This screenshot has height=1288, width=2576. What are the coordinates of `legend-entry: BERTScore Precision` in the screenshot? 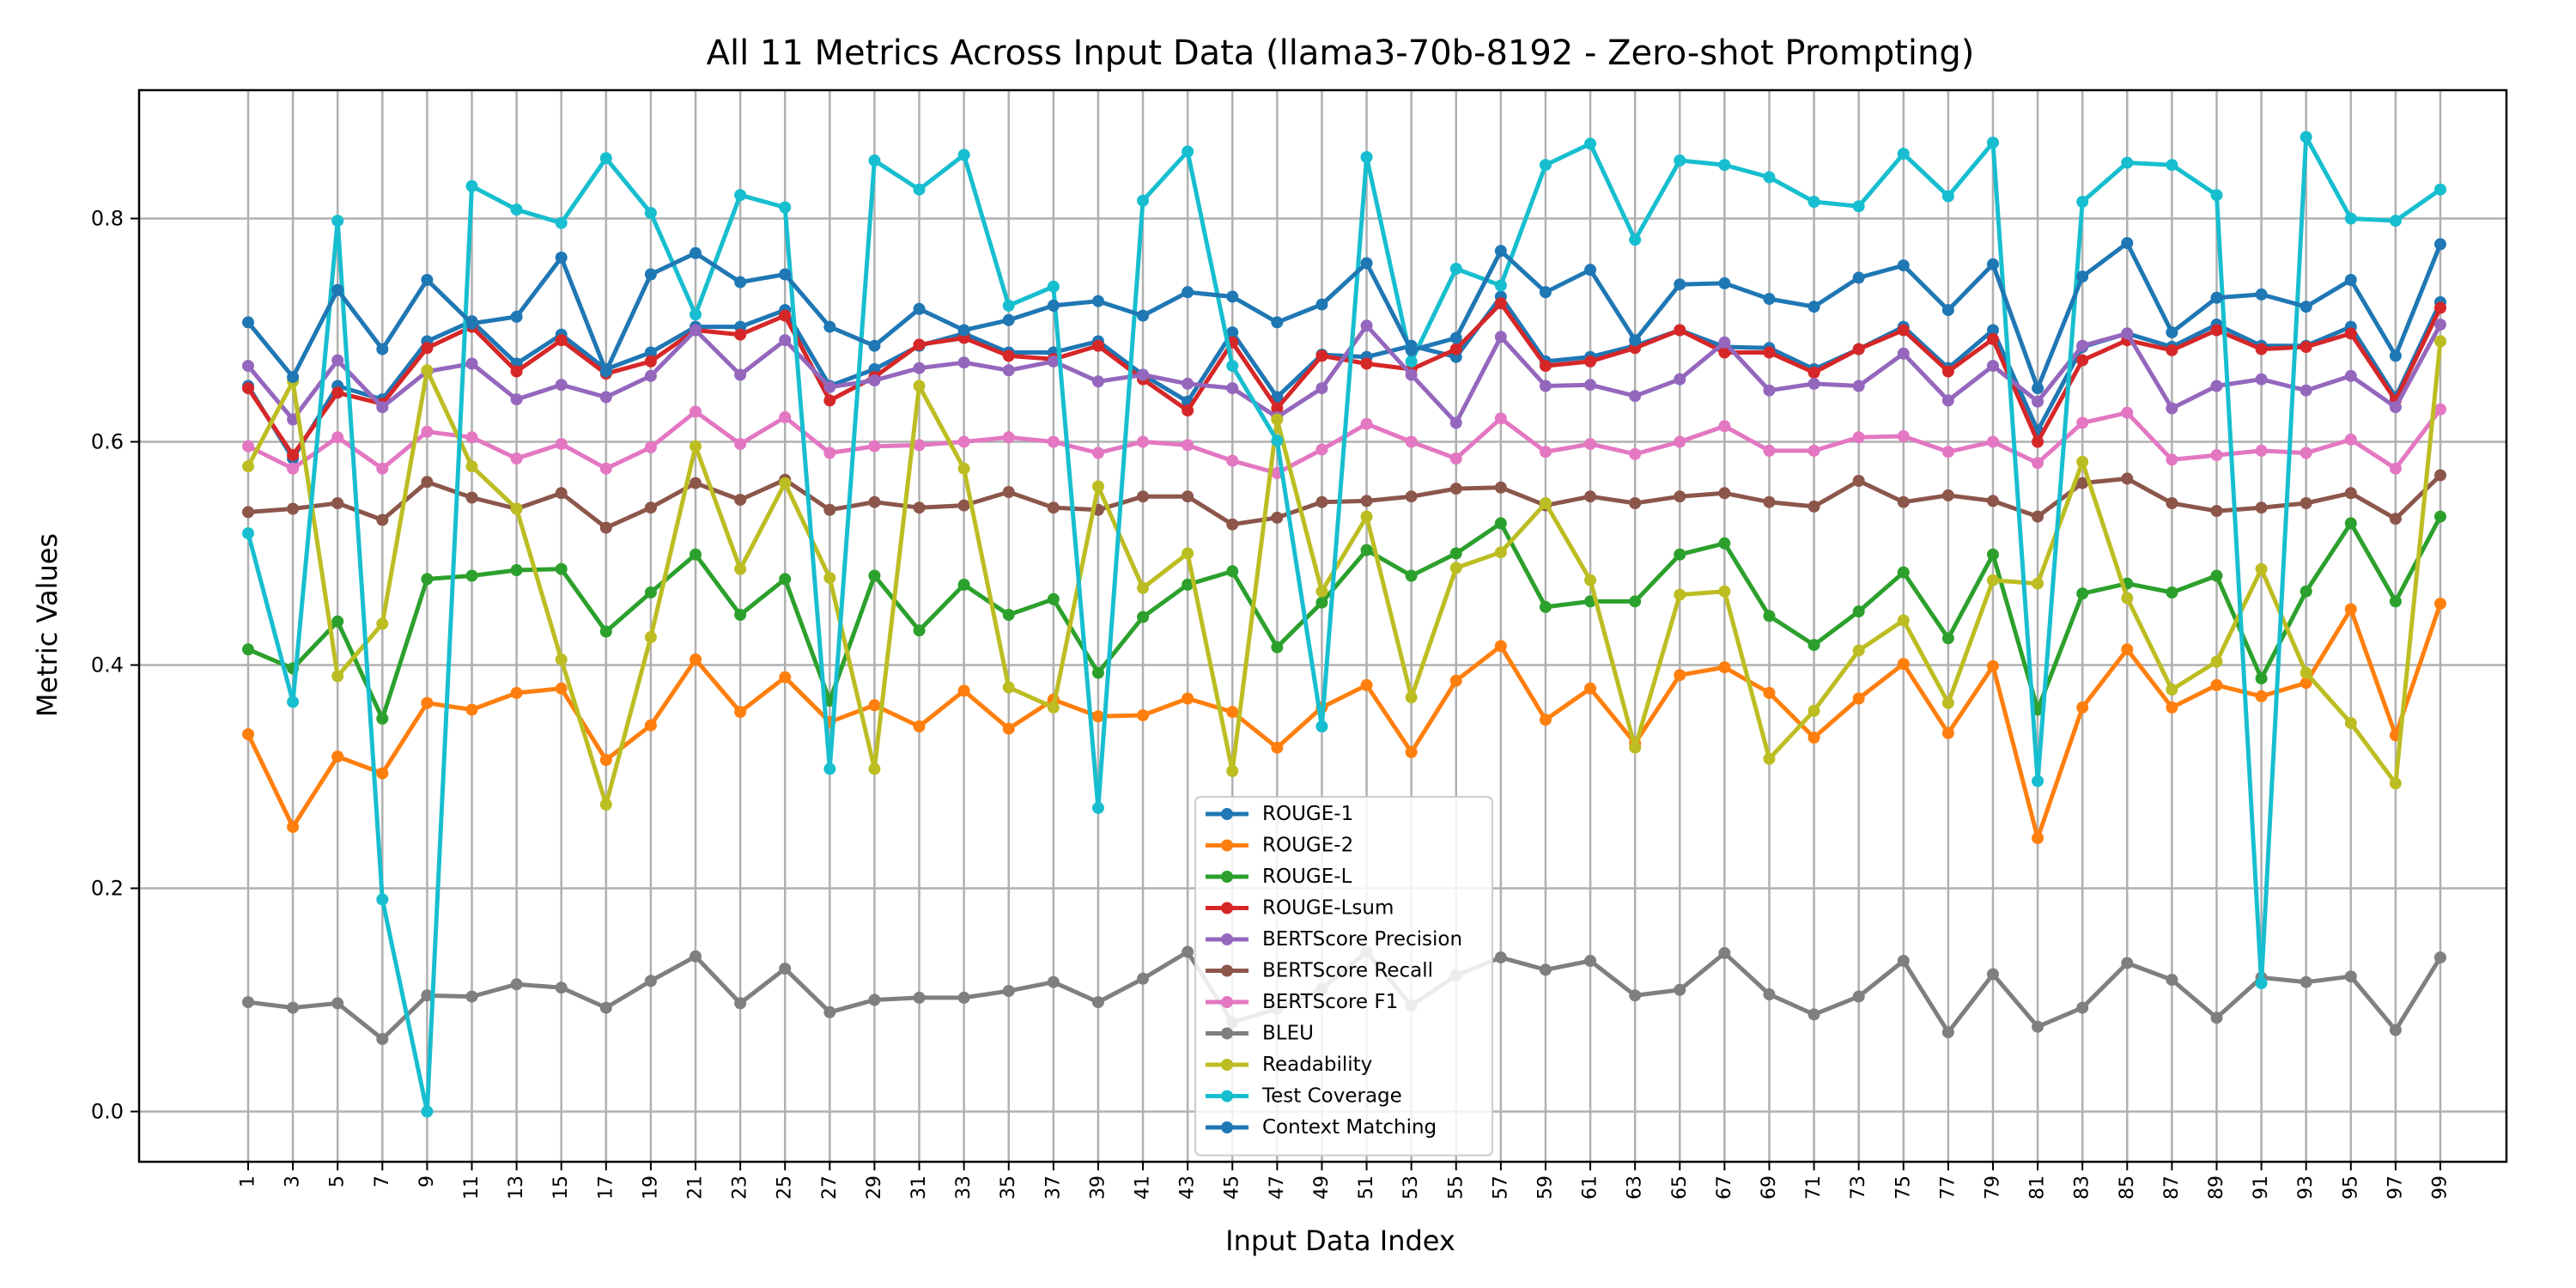 It's located at (1334, 940).